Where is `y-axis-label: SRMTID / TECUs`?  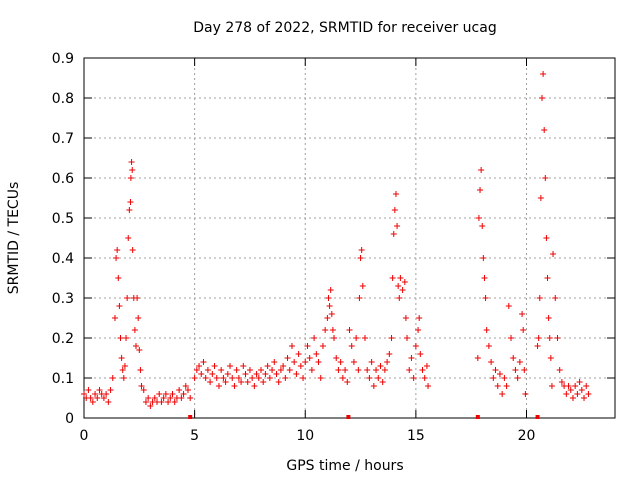 y-axis-label: SRMTID / TECUs is located at coordinates (14, 238).